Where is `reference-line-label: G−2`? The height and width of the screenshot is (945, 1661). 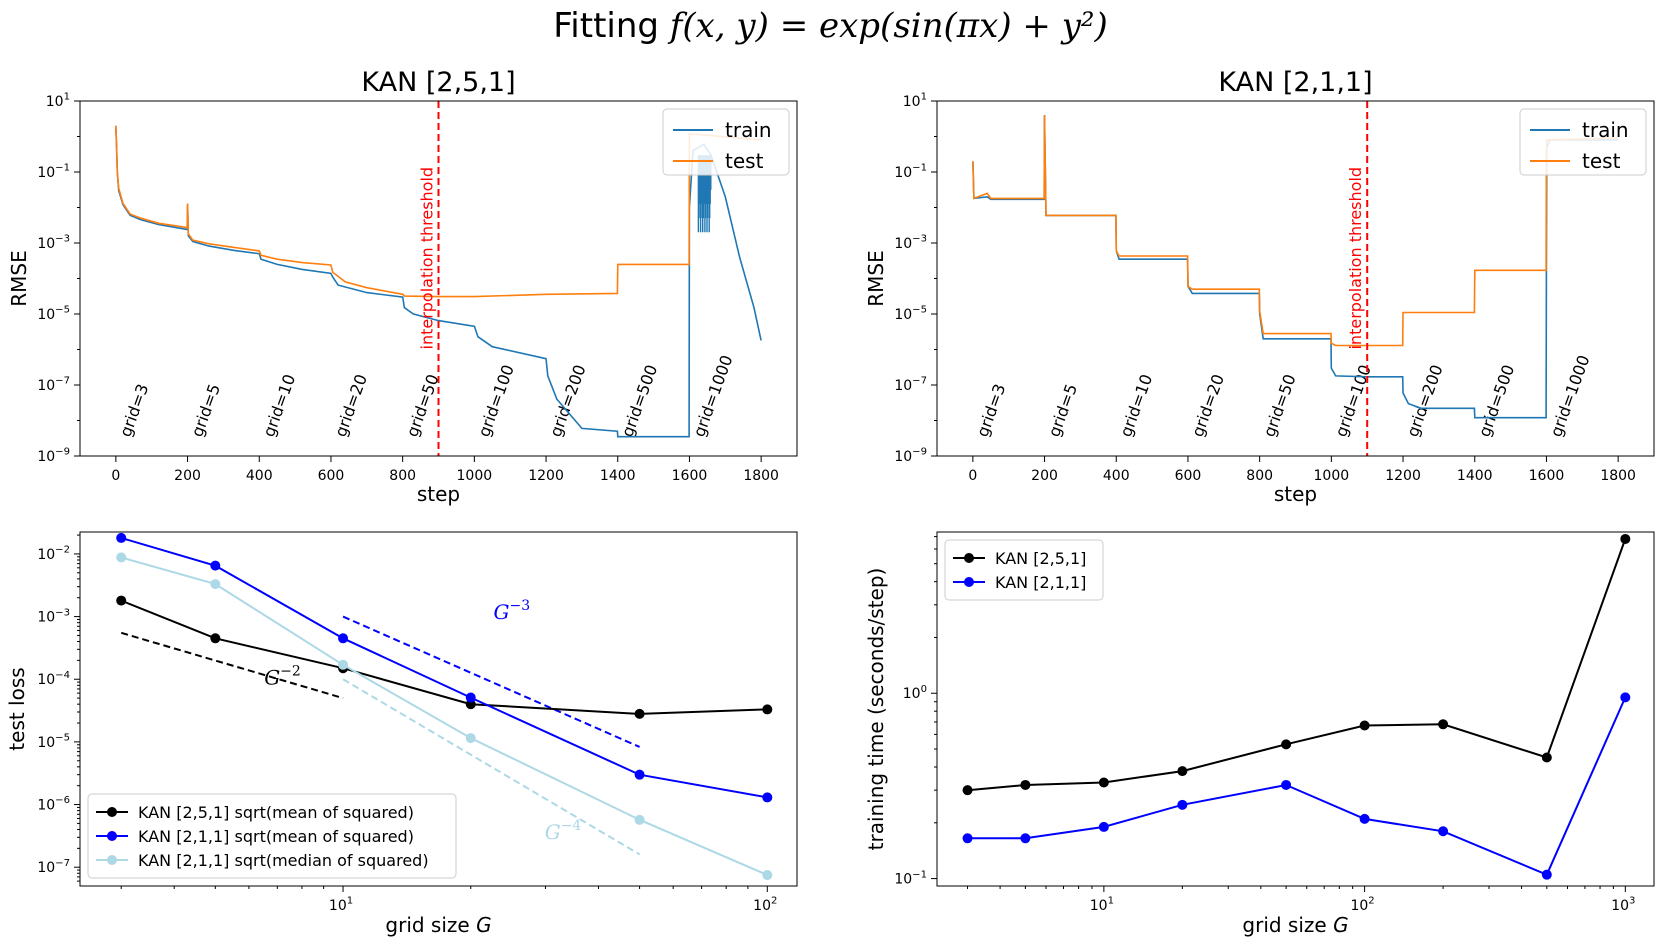
reference-line-label: G−2 is located at coordinates (282, 676).